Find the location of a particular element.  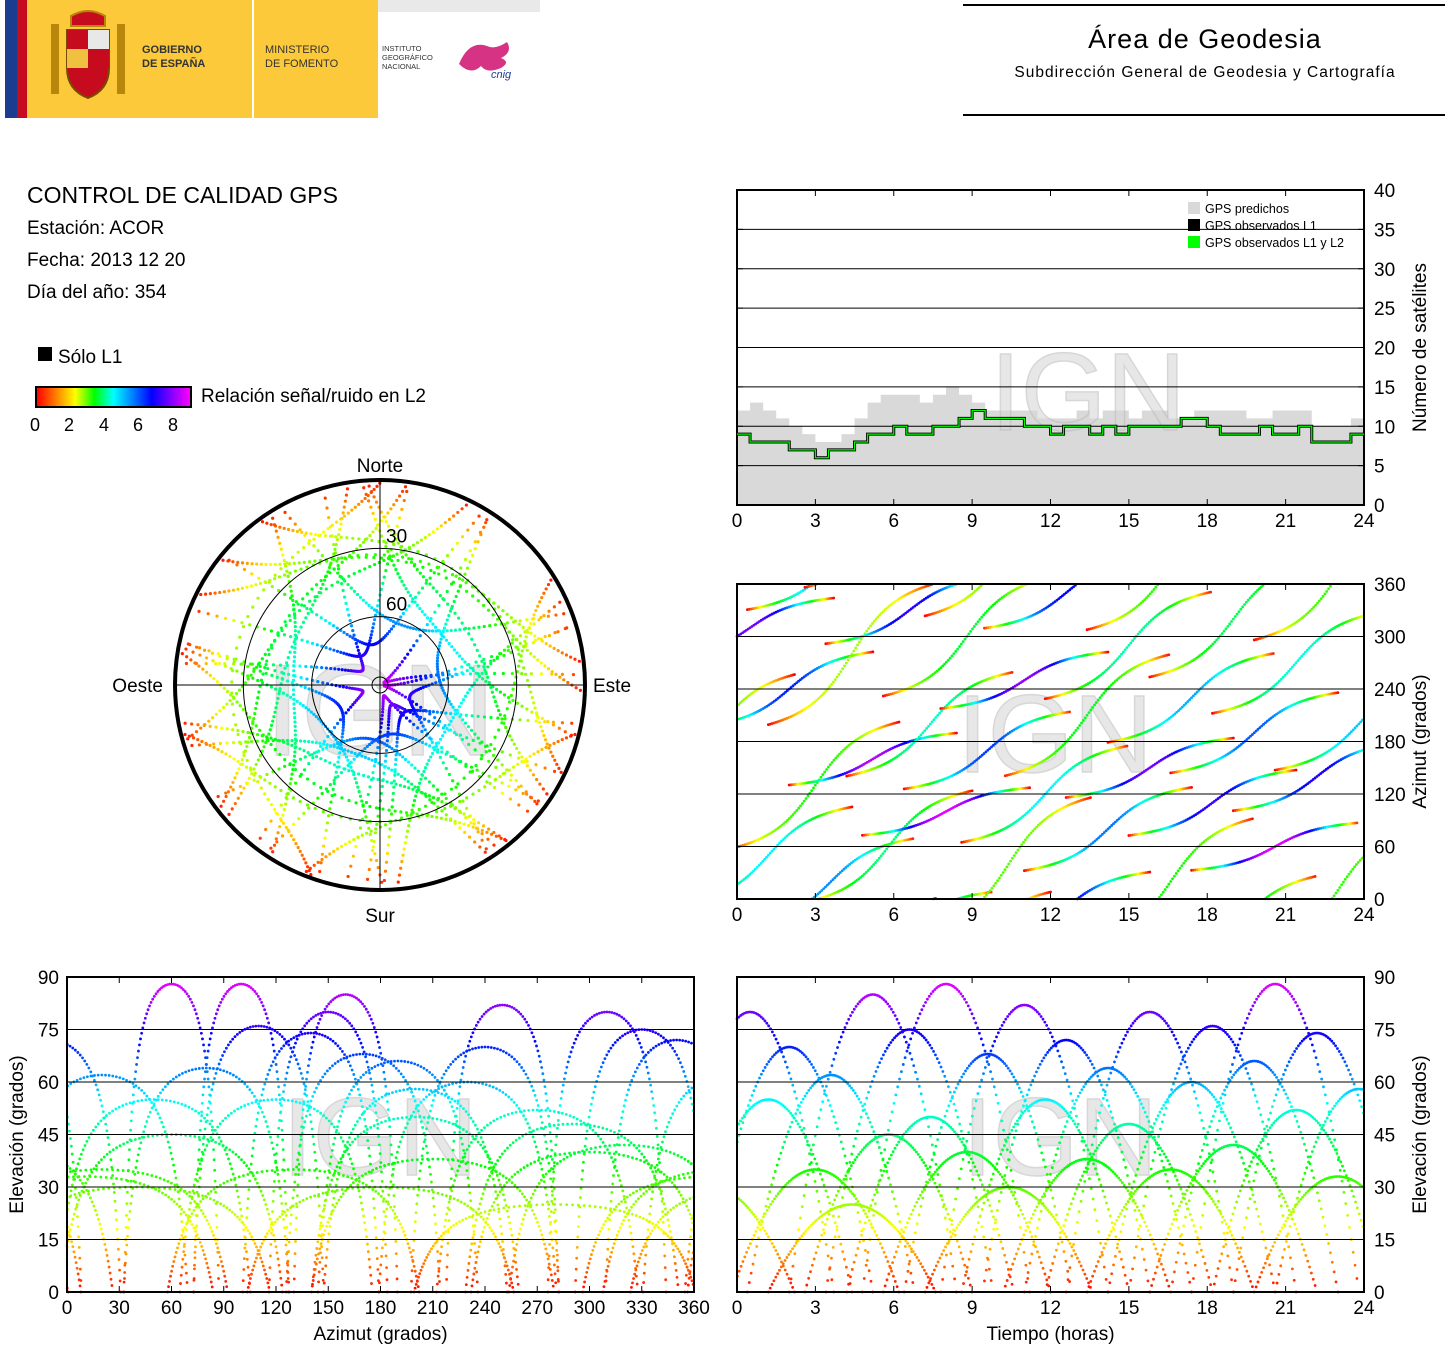

ring-label-60: 60 is located at coordinates (396, 605).